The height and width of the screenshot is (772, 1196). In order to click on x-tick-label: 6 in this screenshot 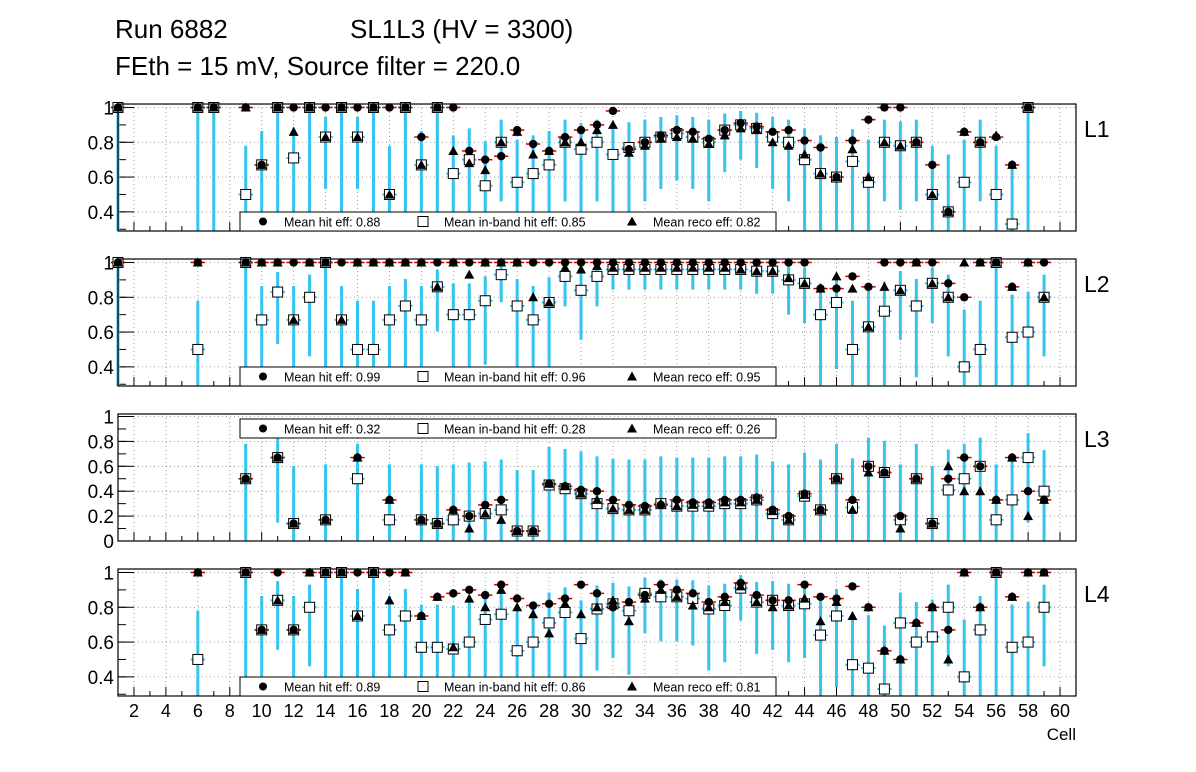, I will do `click(198, 711)`.